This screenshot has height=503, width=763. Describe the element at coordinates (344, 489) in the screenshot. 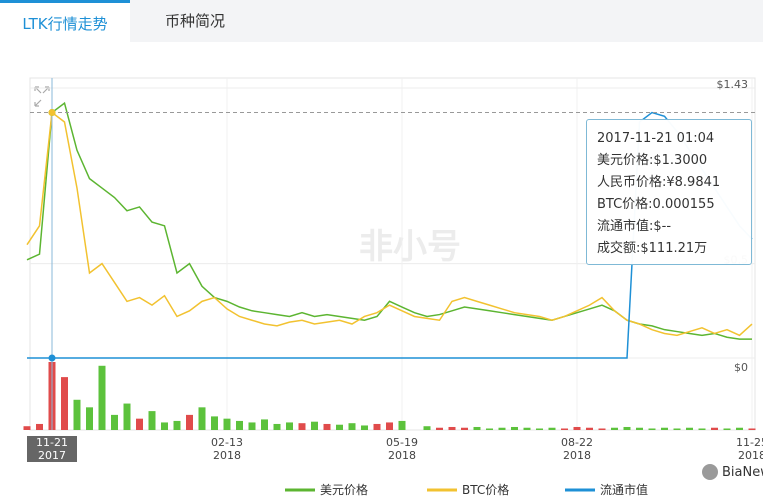

I see `legend-label: 美元价格` at that location.